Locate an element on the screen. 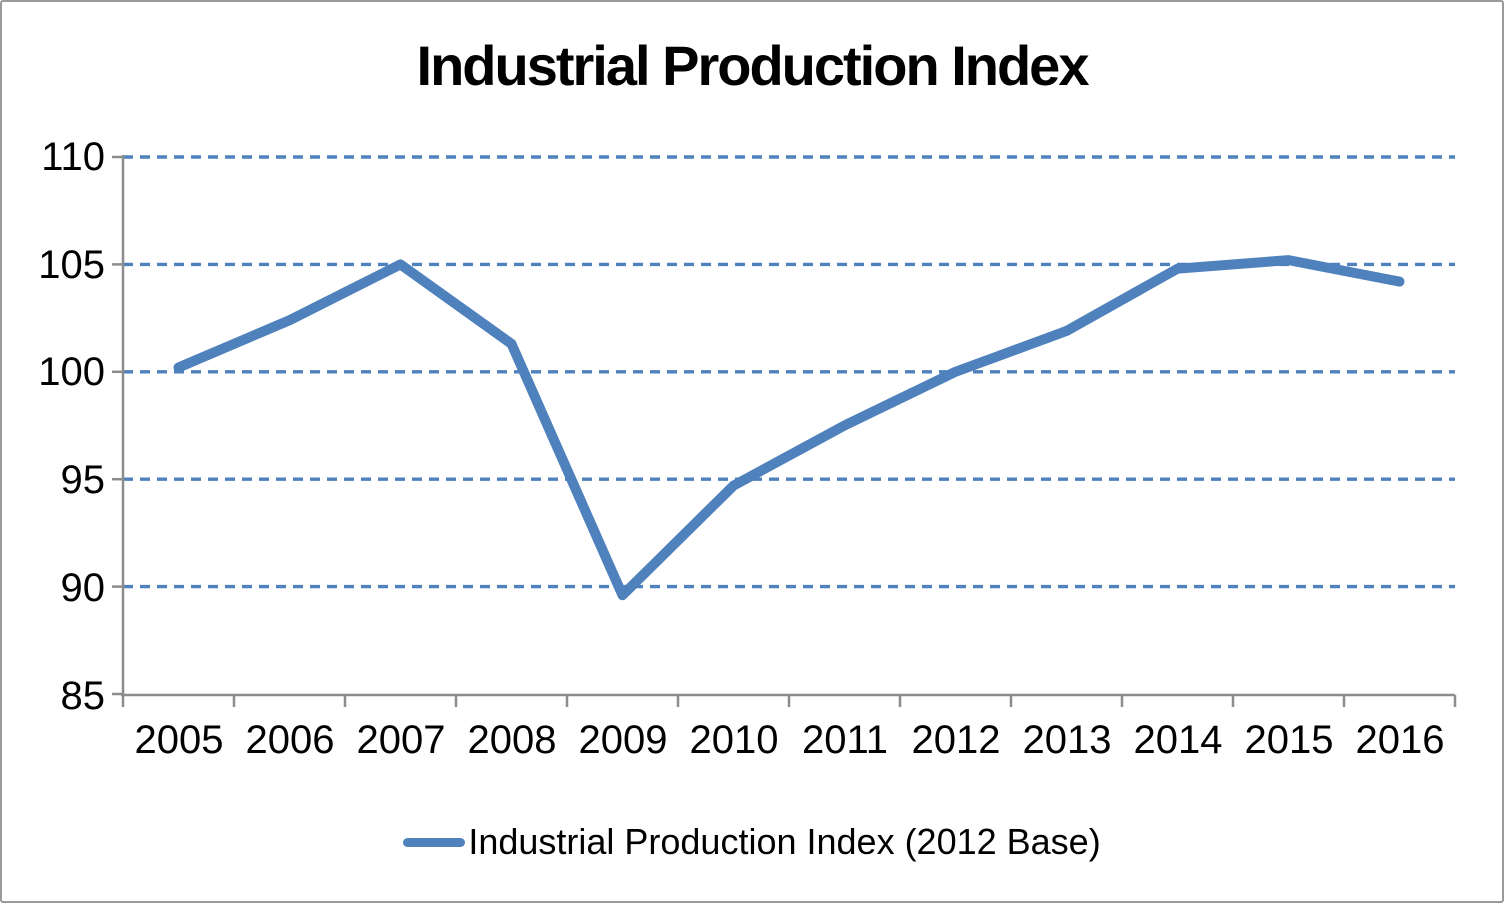  x-tick-label: 2010 is located at coordinates (734, 740).